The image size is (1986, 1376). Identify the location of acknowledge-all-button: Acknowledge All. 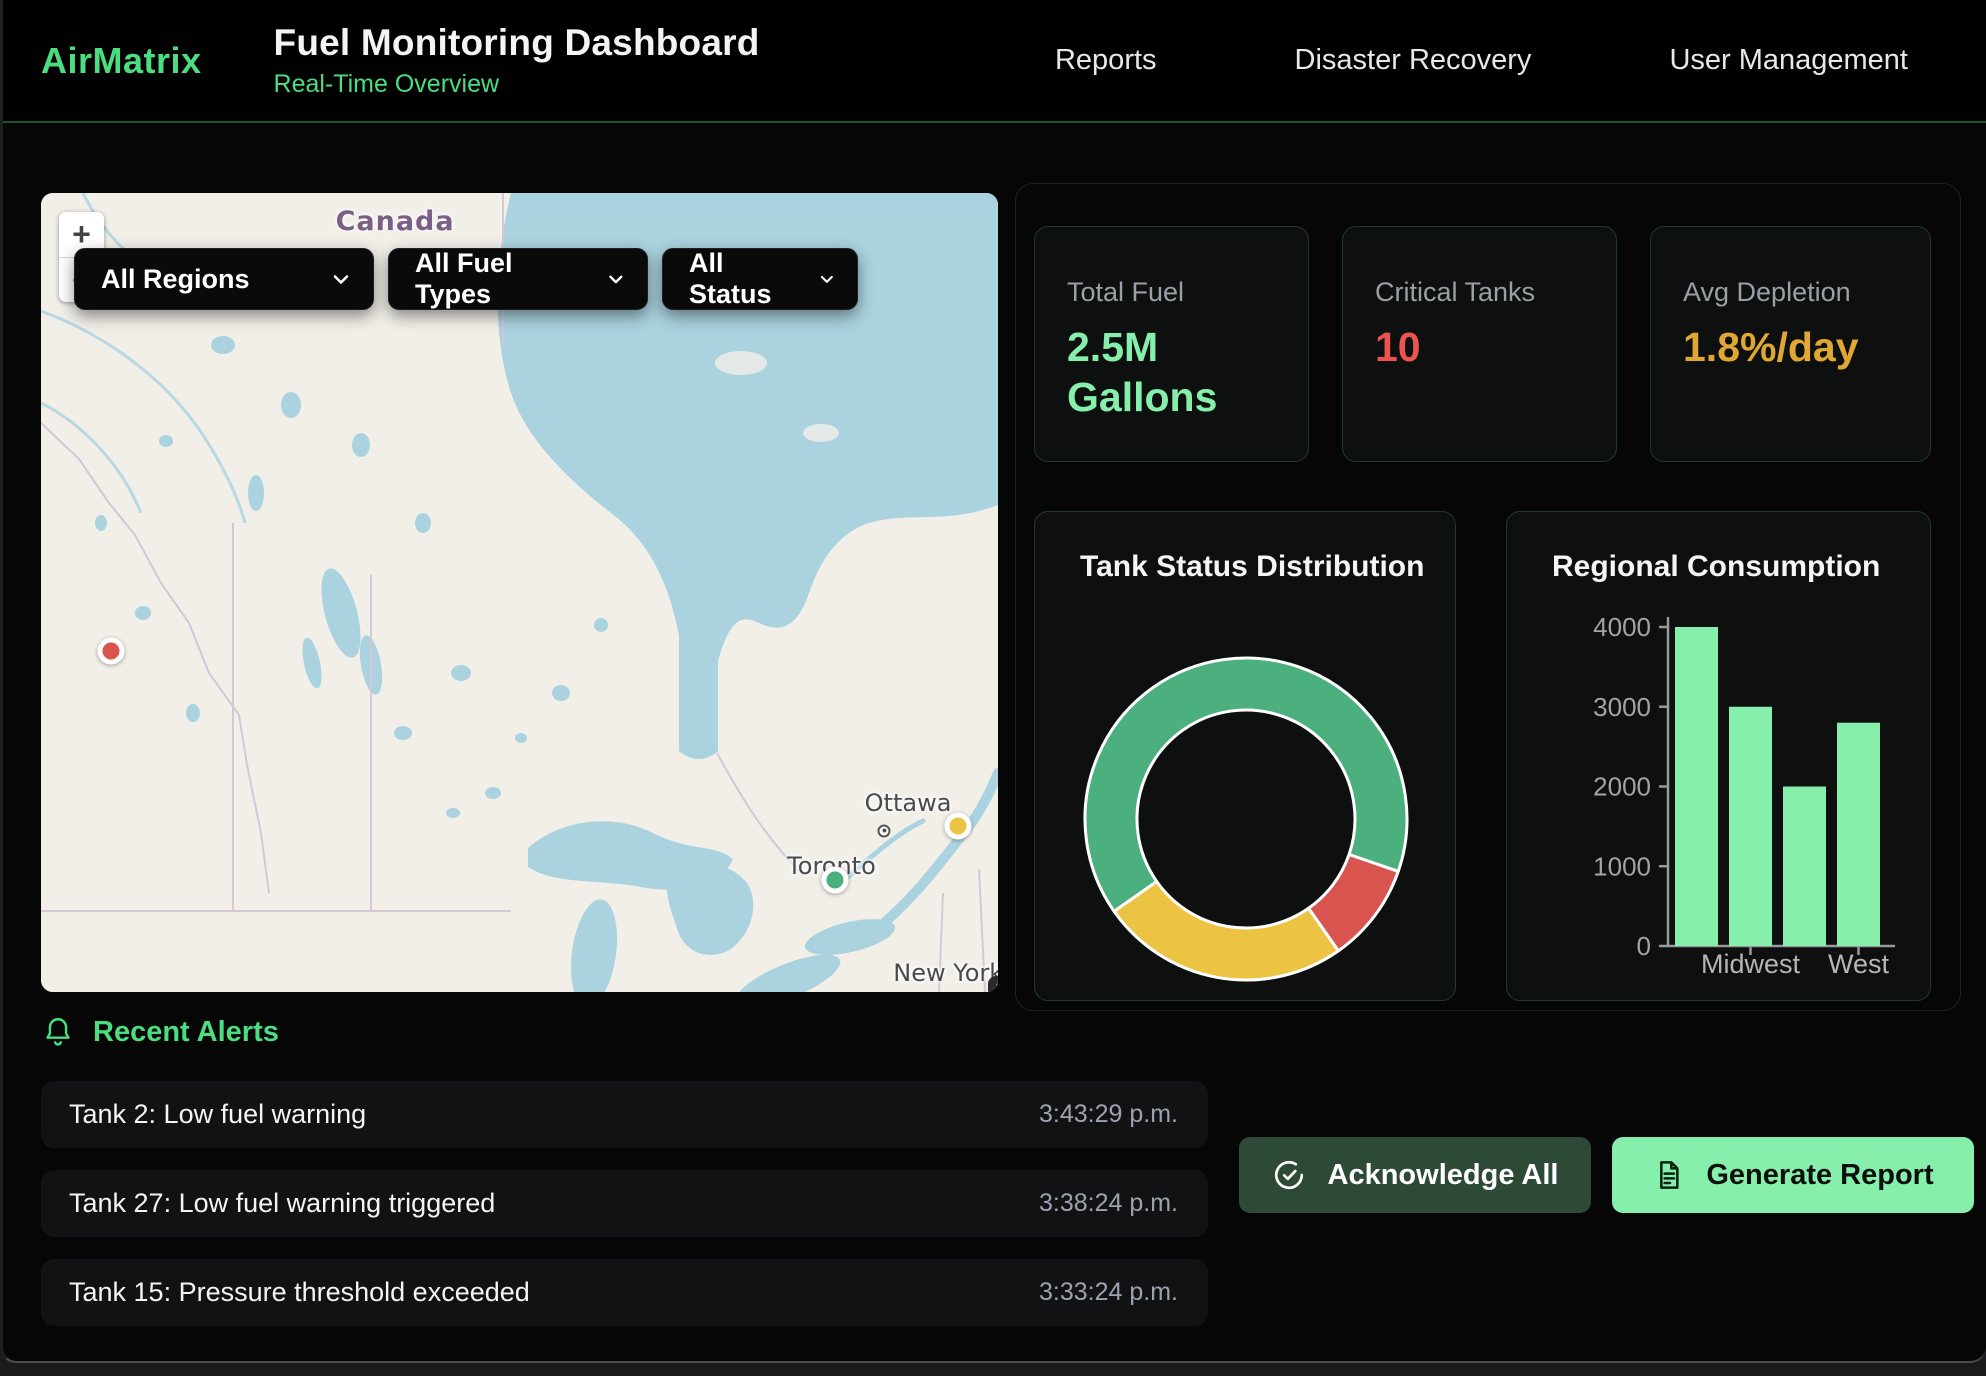
(1415, 1175).